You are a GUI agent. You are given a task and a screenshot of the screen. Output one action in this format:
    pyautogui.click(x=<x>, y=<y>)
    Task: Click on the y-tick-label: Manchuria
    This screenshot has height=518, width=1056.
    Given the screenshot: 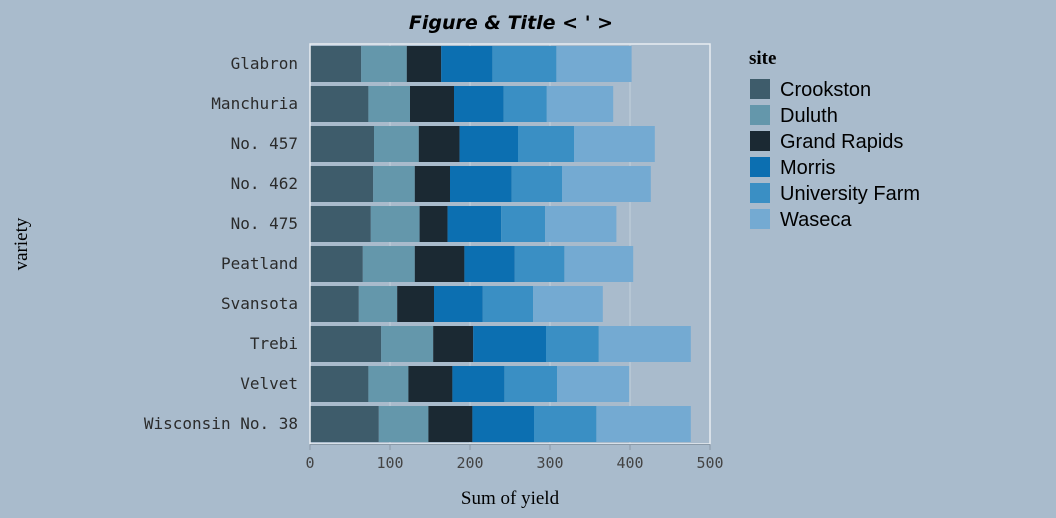 What is the action you would take?
    pyautogui.click(x=254, y=103)
    